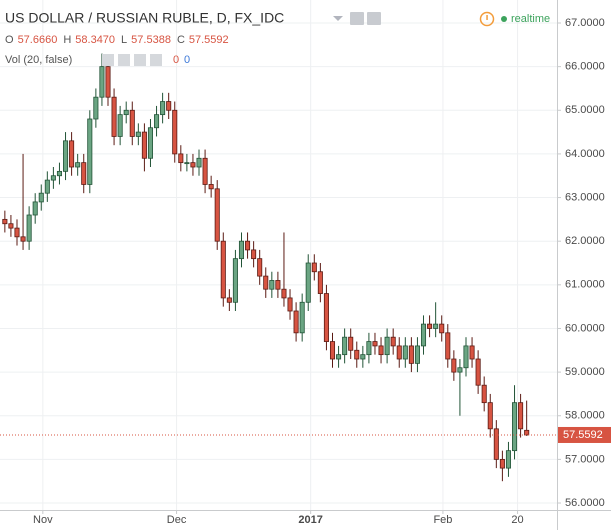 This screenshot has width=611, height=530. What do you see at coordinates (585, 285) in the screenshot?
I see `y-tick-label: 61.0000` at bounding box center [585, 285].